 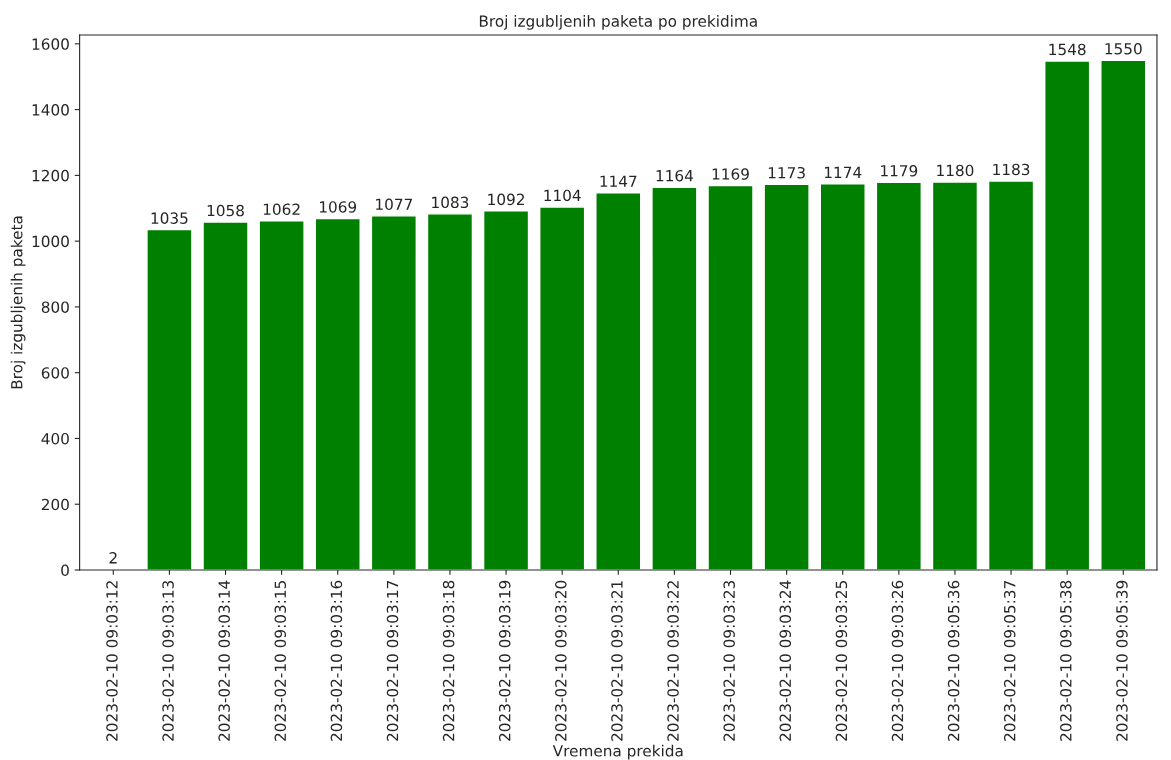 I want to click on x-tick-label: 2023-02-10 09:03:12, so click(x=112, y=661).